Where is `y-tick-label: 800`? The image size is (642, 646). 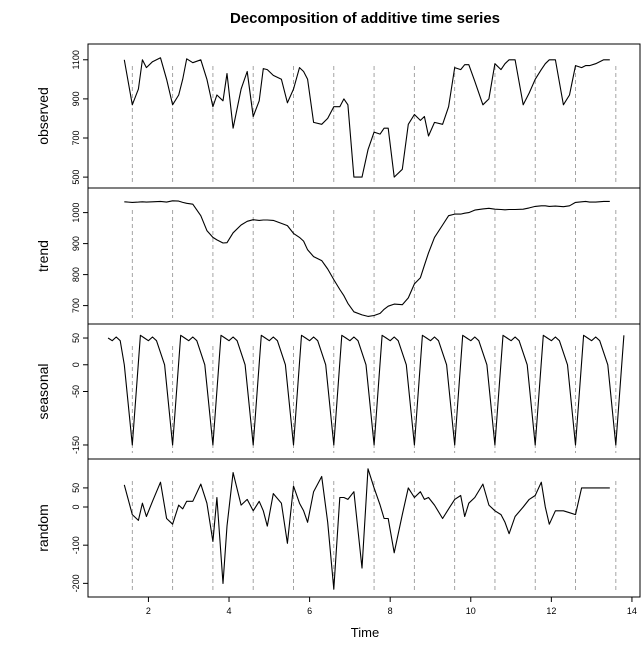 y-tick-label: 800 is located at coordinates (76, 274).